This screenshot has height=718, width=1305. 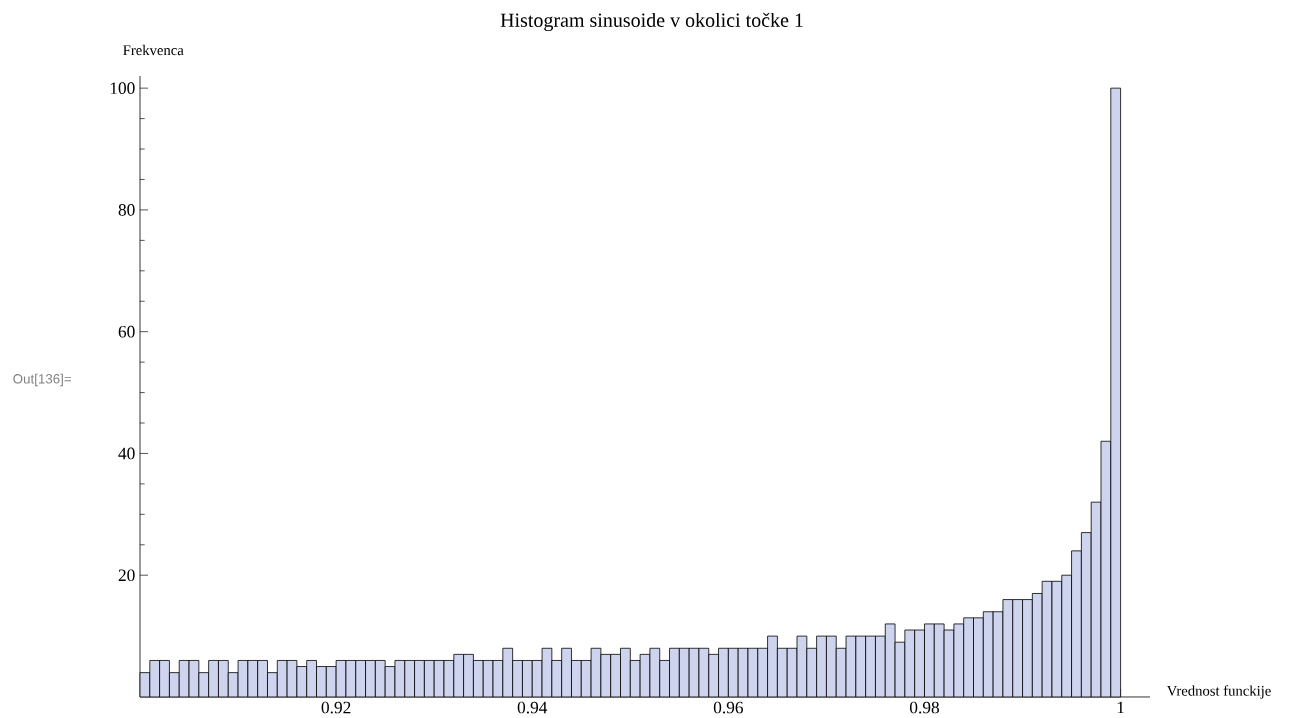 What do you see at coordinates (651, 22) in the screenshot?
I see `chart-title: Histogram sinusoide v okolici točke 1` at bounding box center [651, 22].